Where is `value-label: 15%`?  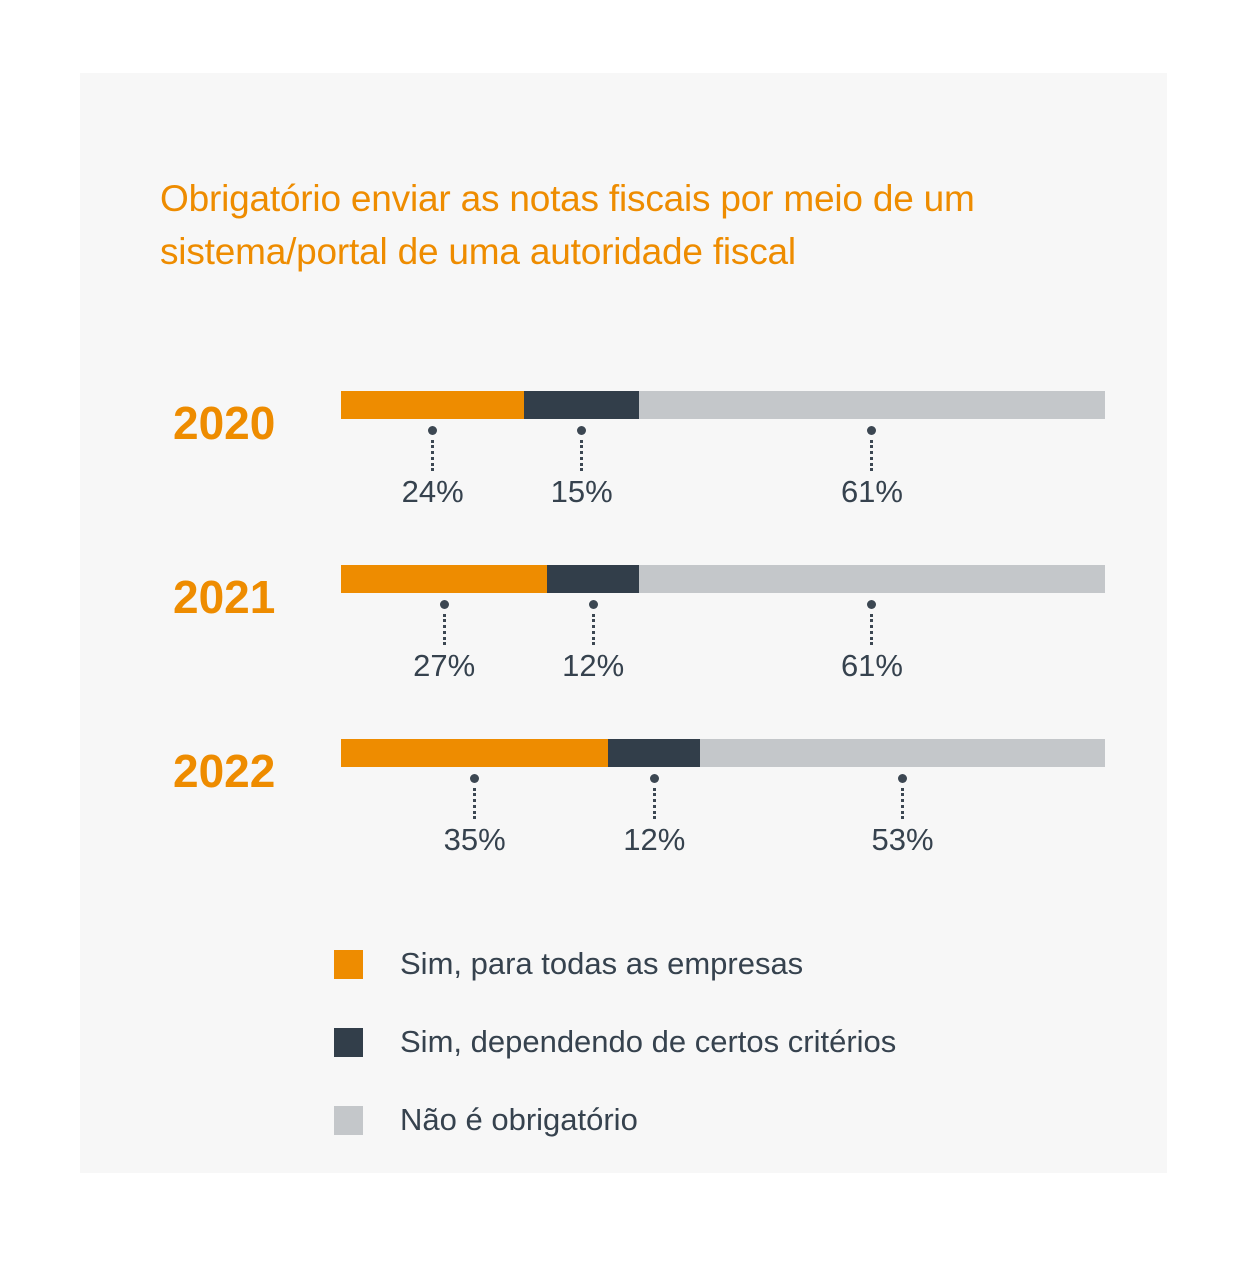
value-label: 15% is located at coordinates (581, 491).